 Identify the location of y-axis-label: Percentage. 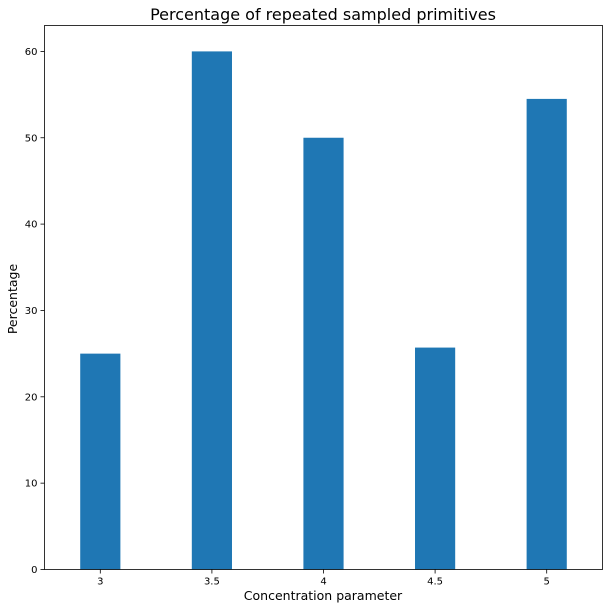
(12, 299).